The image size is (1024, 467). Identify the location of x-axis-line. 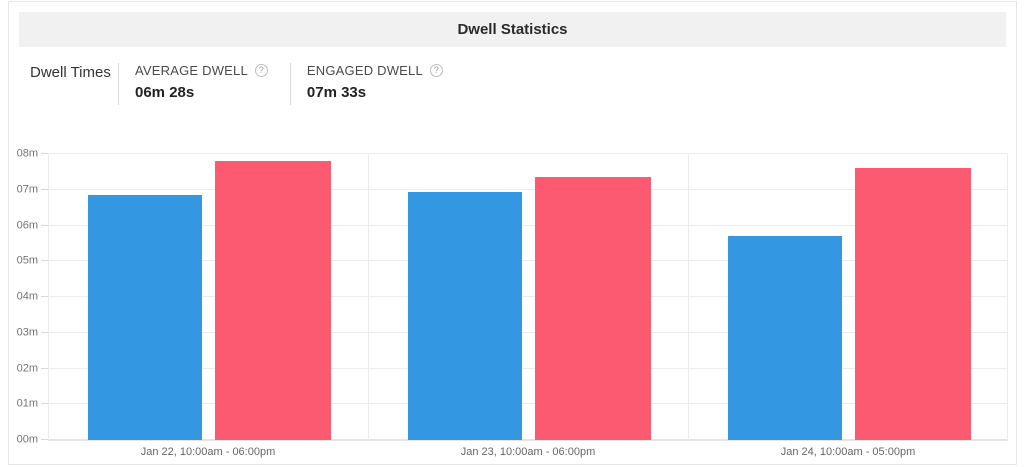
(528, 440).